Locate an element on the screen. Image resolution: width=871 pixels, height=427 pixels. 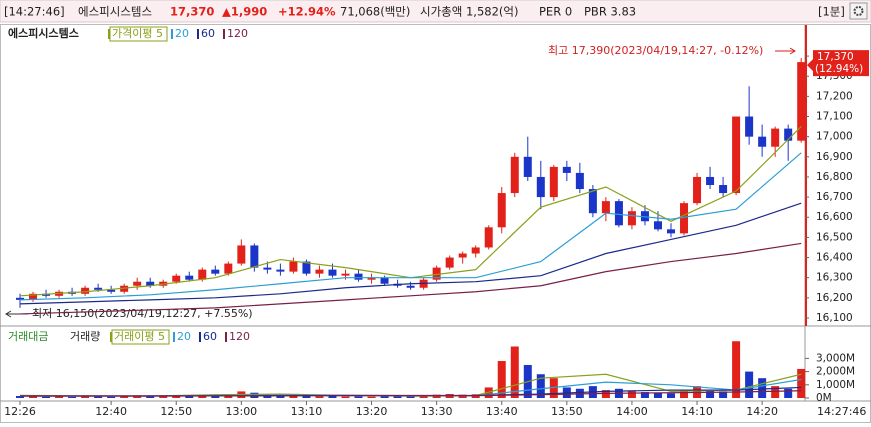
header-per: PER 0 is located at coordinates (555, 12).